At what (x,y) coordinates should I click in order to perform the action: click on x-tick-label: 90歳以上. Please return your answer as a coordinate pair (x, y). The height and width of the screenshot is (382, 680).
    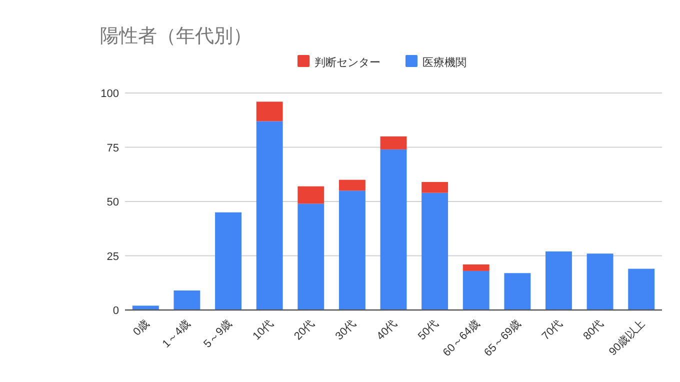
    Looking at the image, I should click on (627, 337).